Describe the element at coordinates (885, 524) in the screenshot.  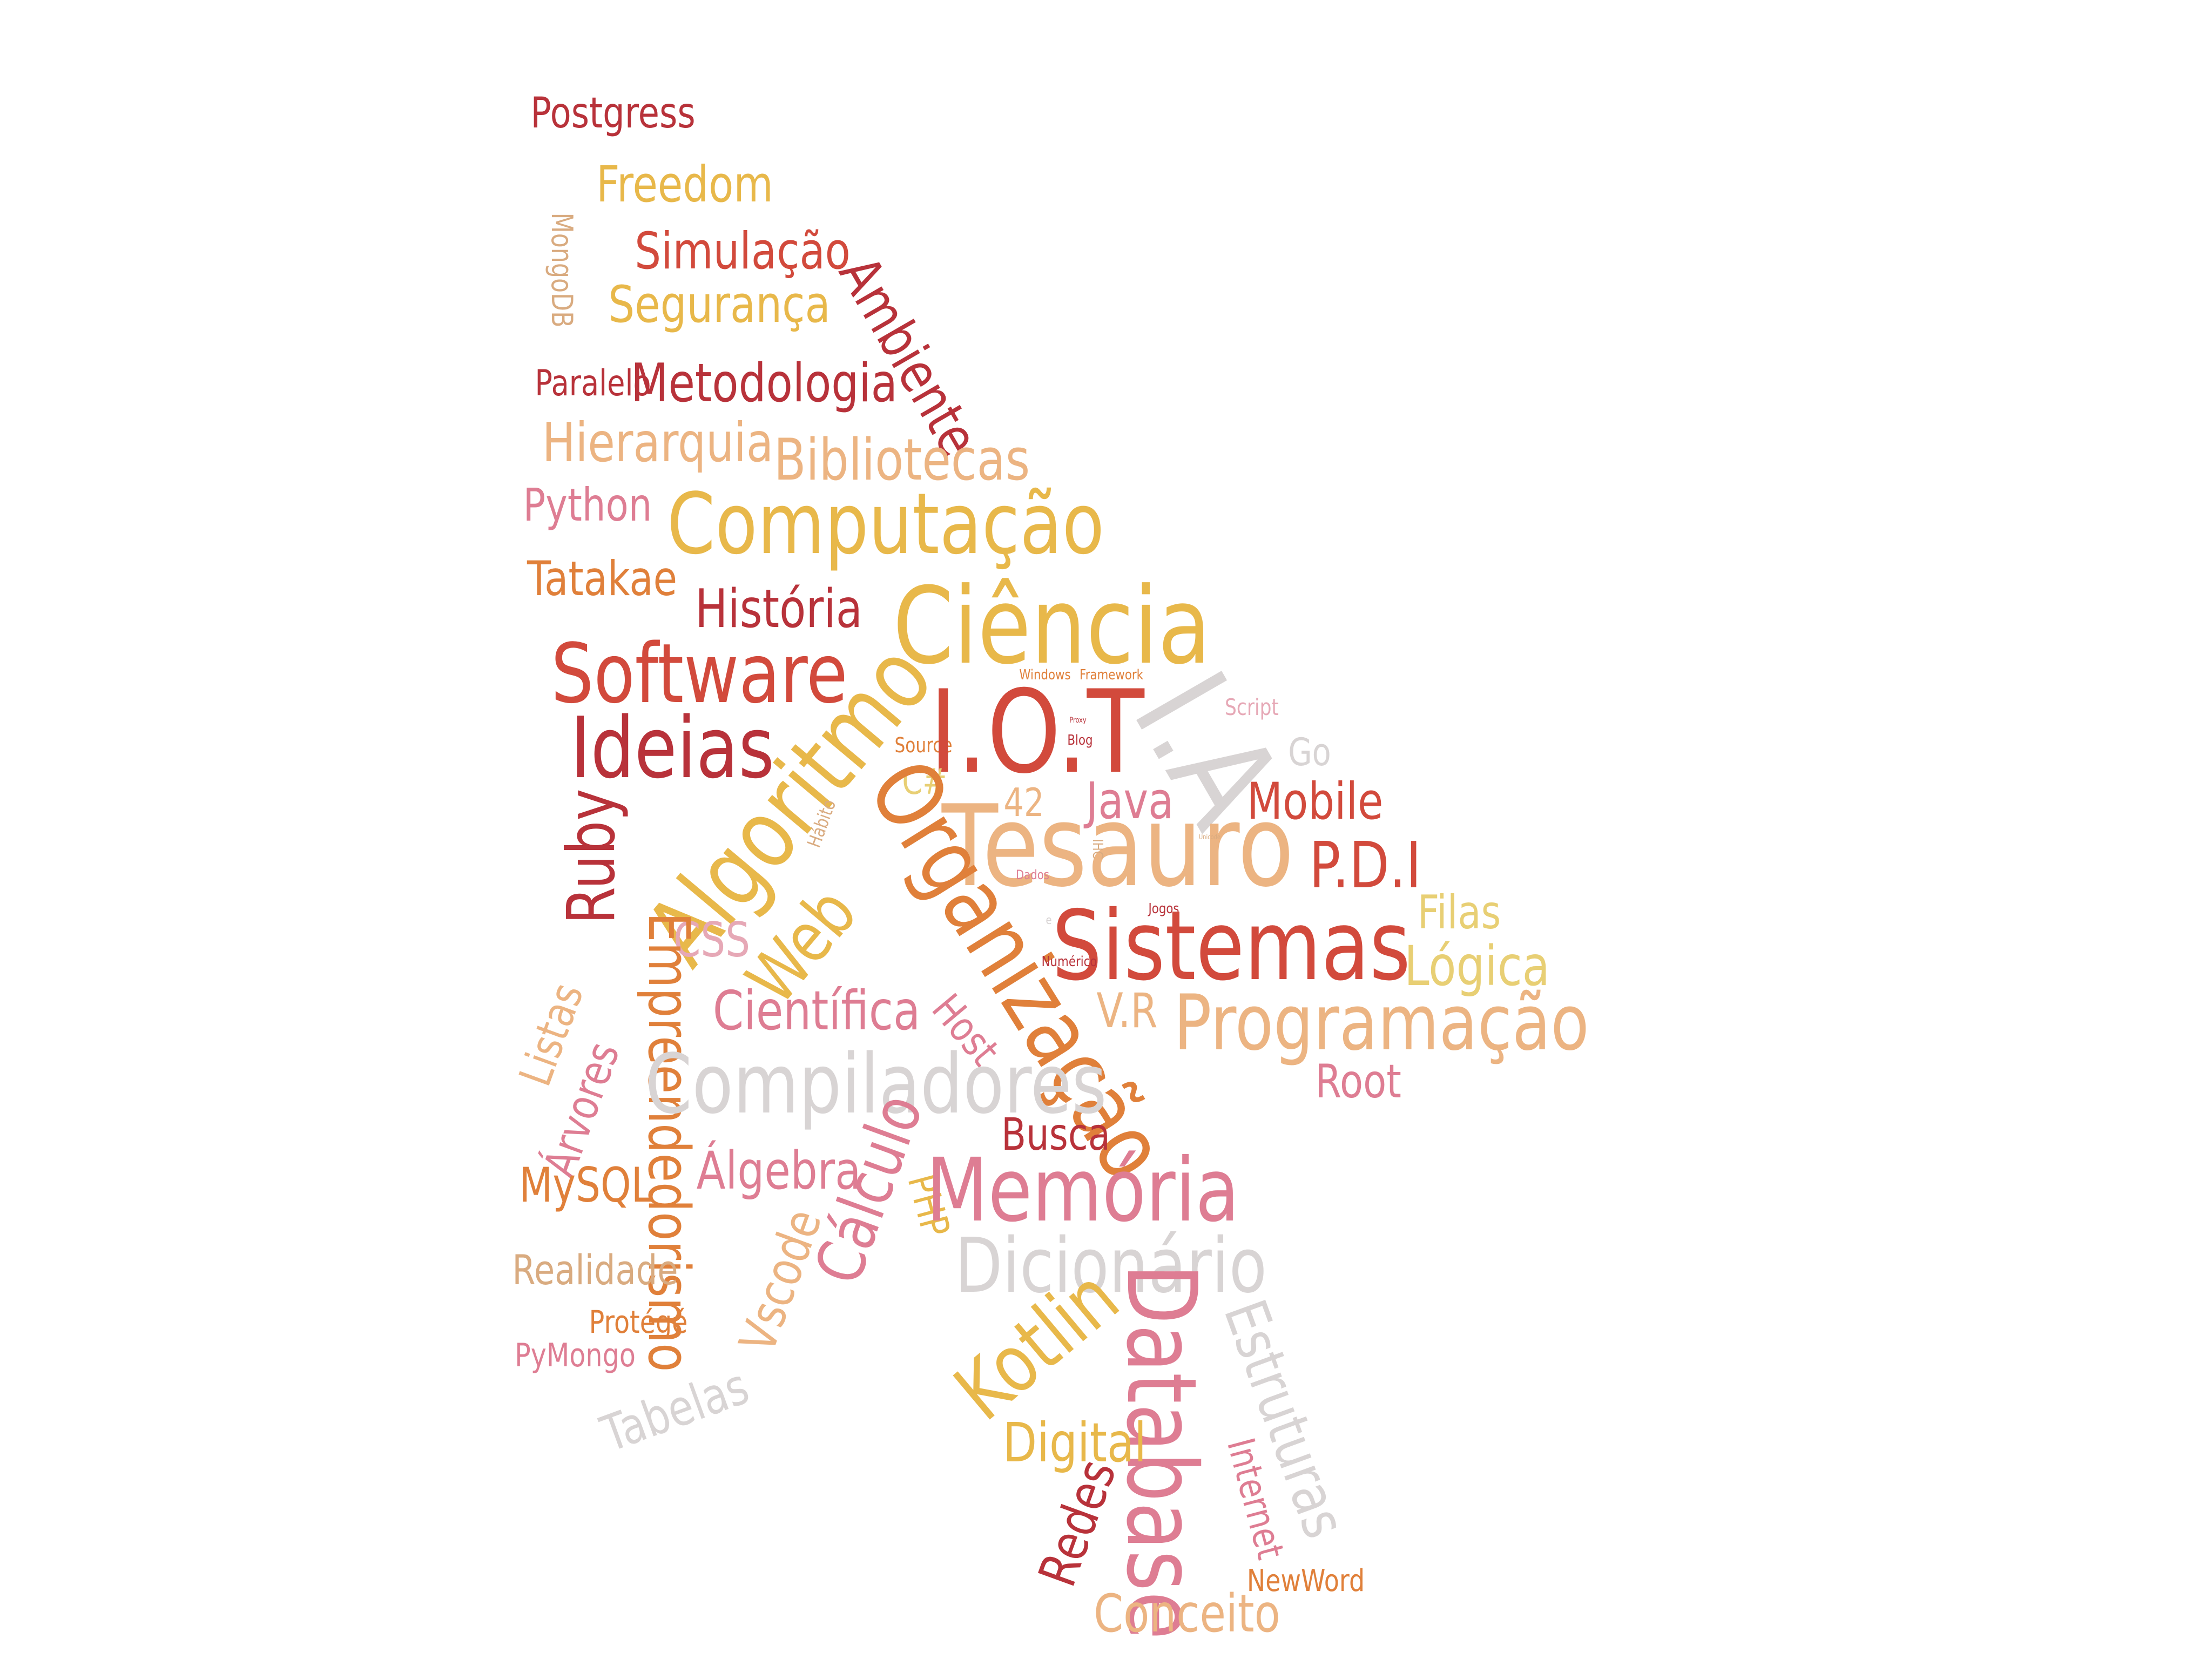
I see `word-computacao: Computação` at that location.